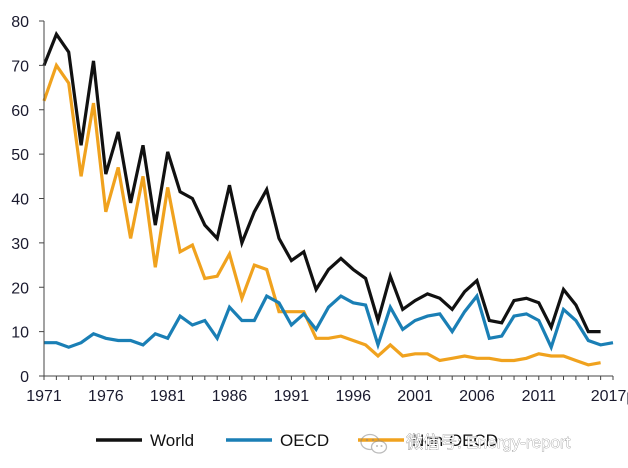 The height and width of the screenshot is (468, 628). What do you see at coordinates (20, 111) in the screenshot?
I see `y-tick-label: 60` at bounding box center [20, 111].